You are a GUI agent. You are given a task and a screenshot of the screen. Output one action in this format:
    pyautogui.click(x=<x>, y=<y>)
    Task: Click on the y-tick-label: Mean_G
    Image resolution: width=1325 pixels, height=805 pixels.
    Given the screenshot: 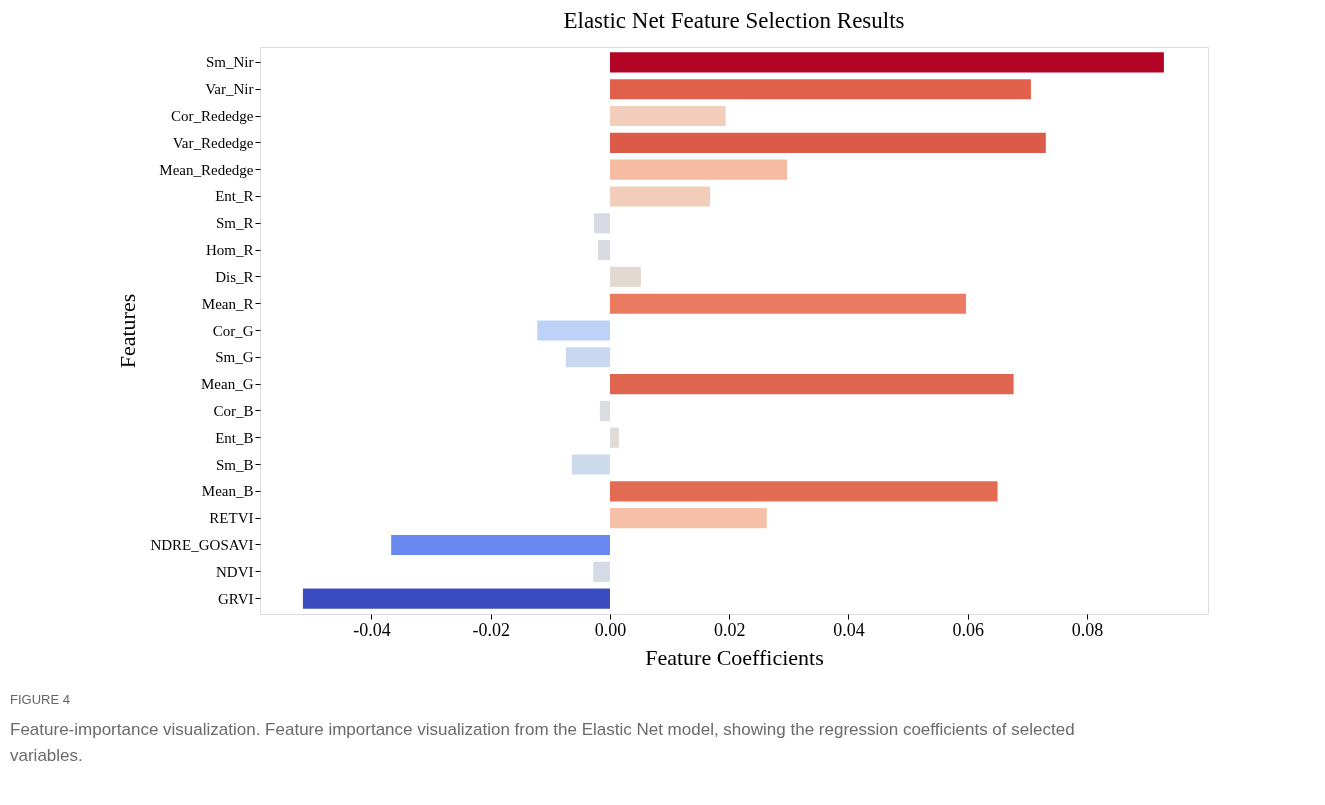 What is the action you would take?
    pyautogui.click(x=227, y=384)
    